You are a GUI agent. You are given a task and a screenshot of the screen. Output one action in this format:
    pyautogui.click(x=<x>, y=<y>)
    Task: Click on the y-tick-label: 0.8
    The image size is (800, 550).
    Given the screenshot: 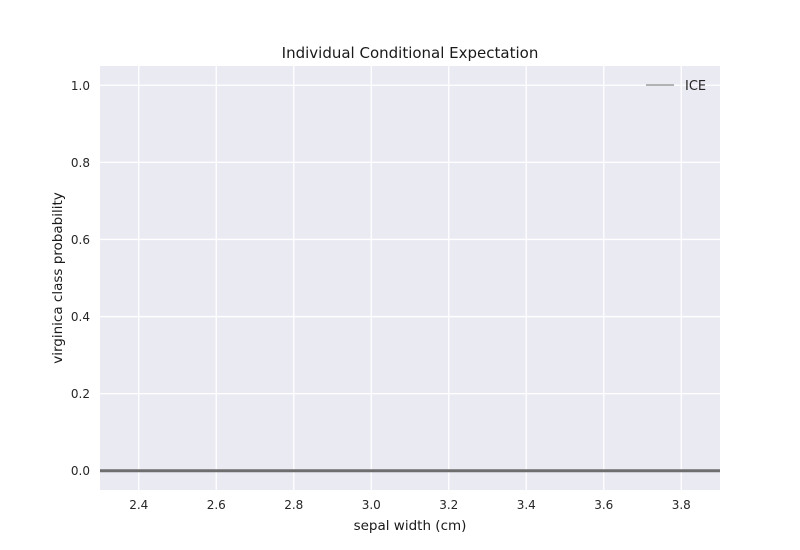 What is the action you would take?
    pyautogui.click(x=80, y=163)
    